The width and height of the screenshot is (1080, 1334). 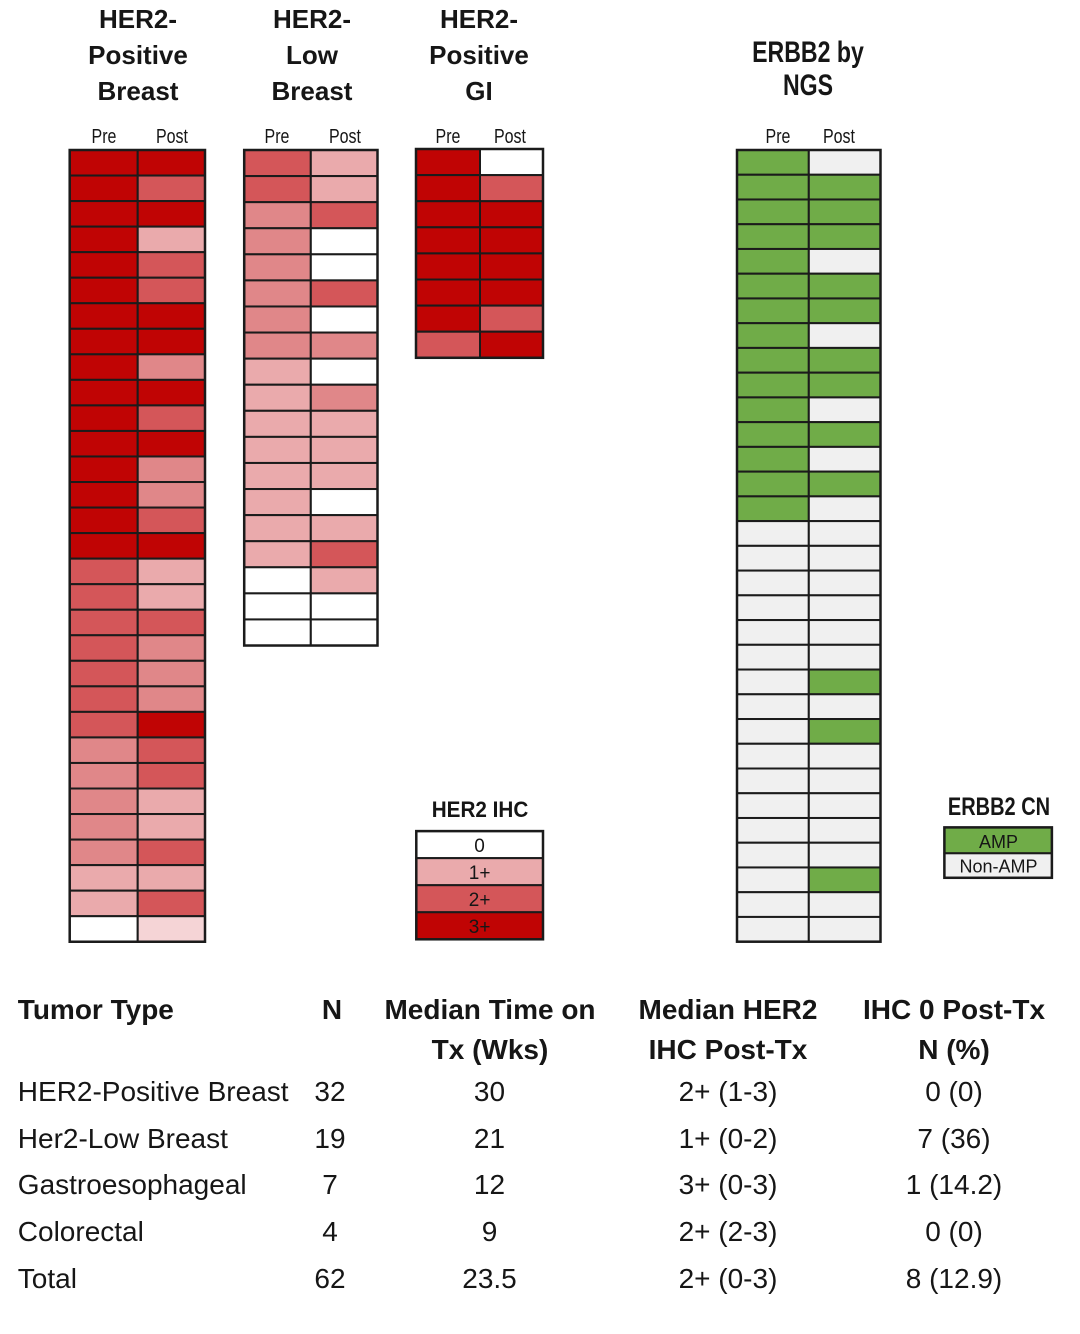 What do you see at coordinates (998, 842) in the screenshot?
I see `svg-text: AMP` at bounding box center [998, 842].